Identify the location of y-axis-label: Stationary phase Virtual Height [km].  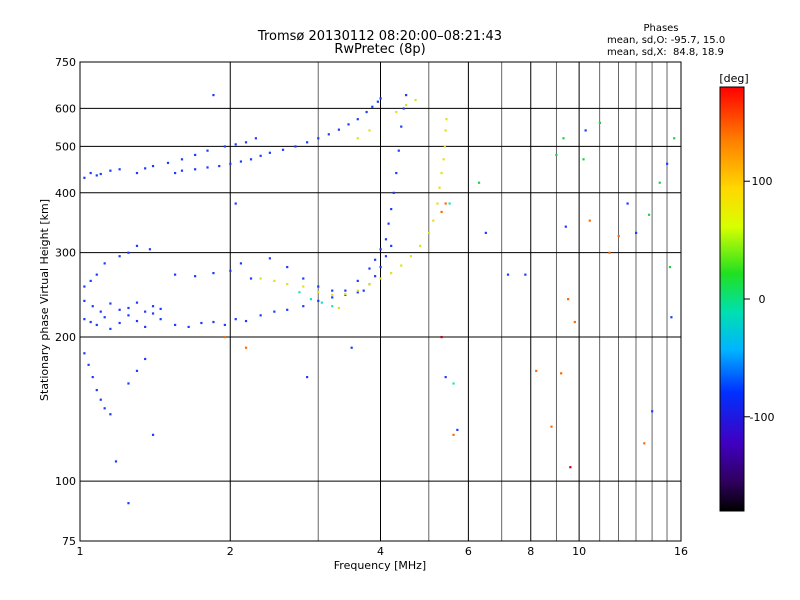
(44, 300).